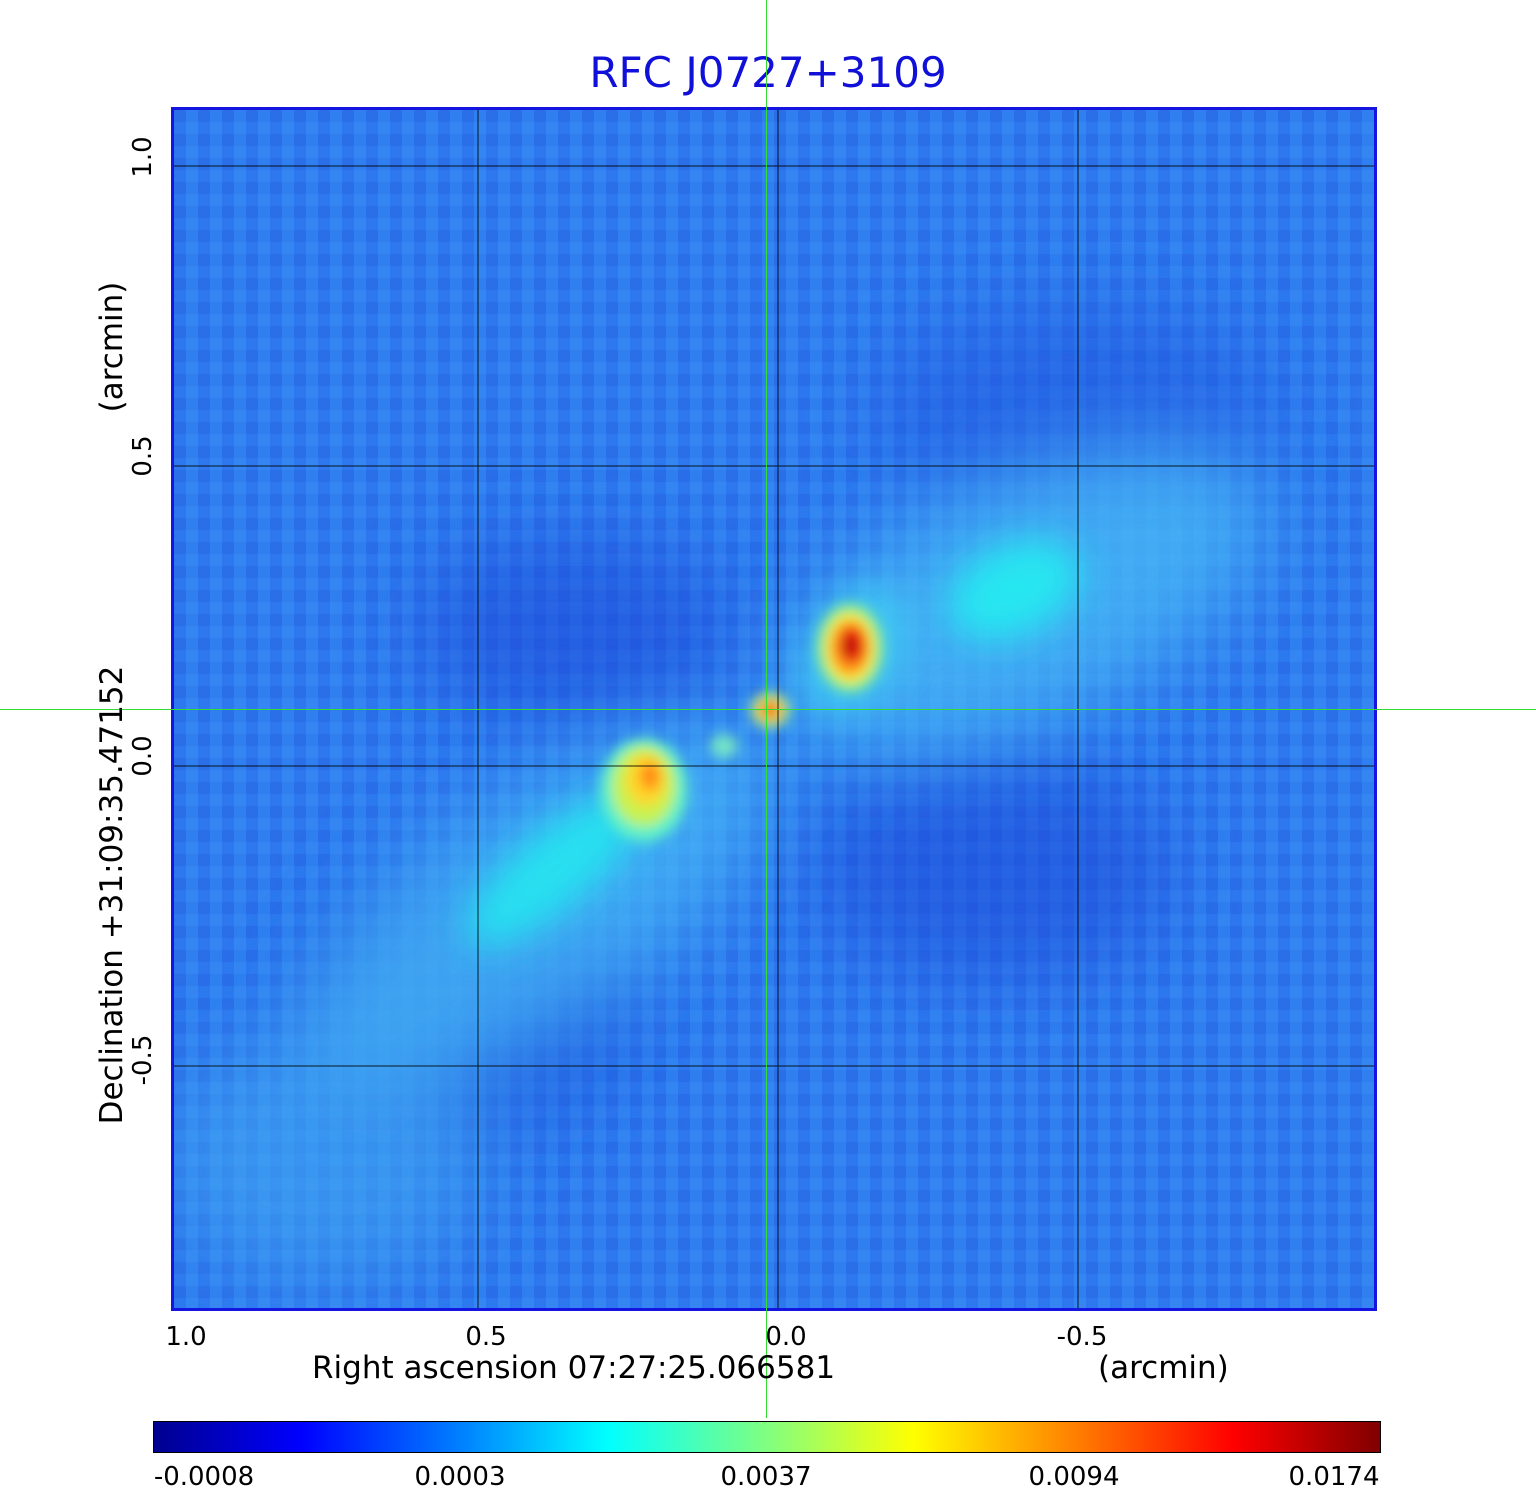 The image size is (1536, 1511). What do you see at coordinates (1074, 1477) in the screenshot?
I see `colorbar-tick-label: 0.0094` at bounding box center [1074, 1477].